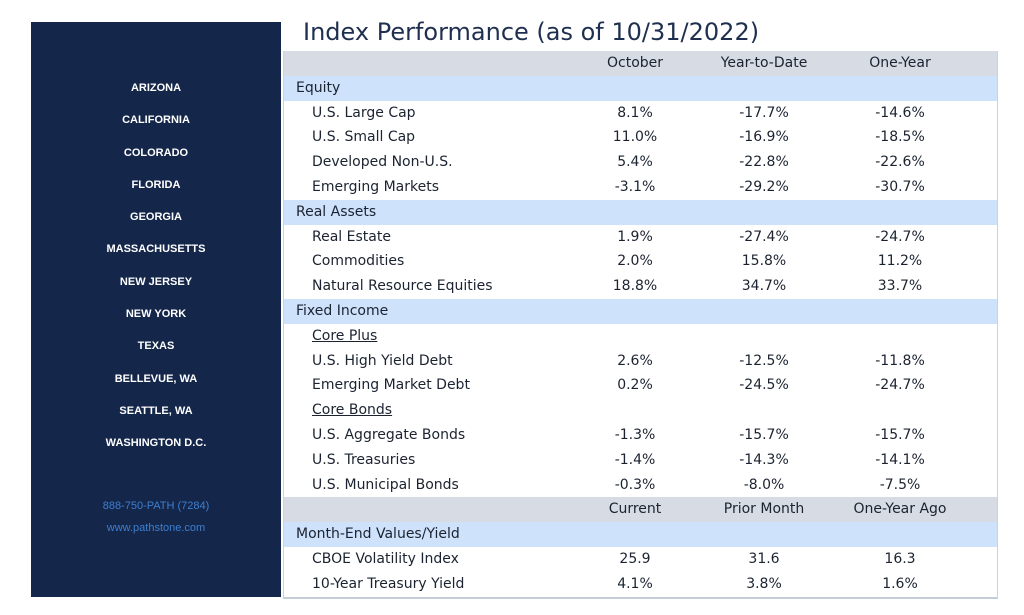 The image size is (1024, 615). I want to click on column-header-one-year-ago: One-Year Ago, so click(900, 509).